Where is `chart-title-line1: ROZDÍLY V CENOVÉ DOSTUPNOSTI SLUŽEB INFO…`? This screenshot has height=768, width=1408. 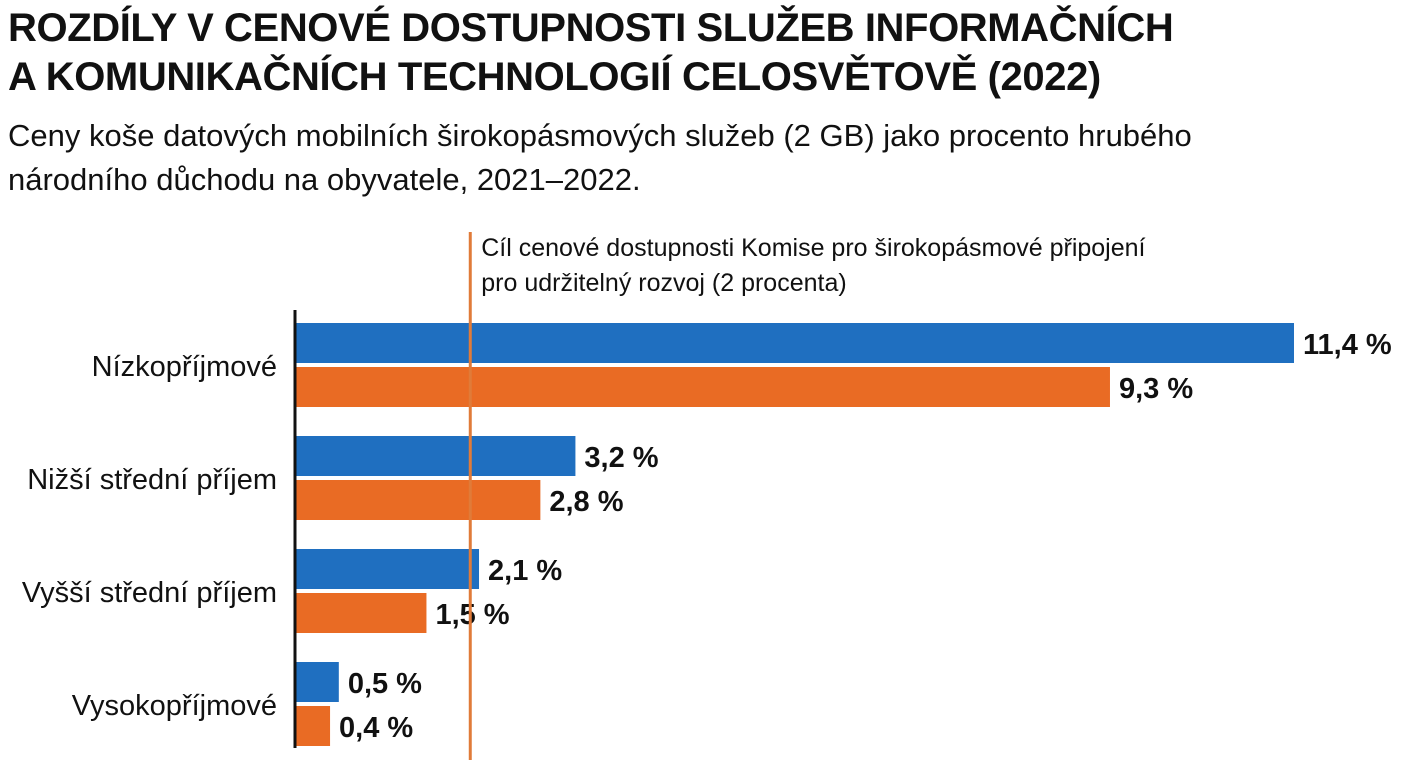 chart-title-line1: ROZDÍLY V CENOVÉ DOSTUPNOSTI SLUŽEB INFO… is located at coordinates (591, 28).